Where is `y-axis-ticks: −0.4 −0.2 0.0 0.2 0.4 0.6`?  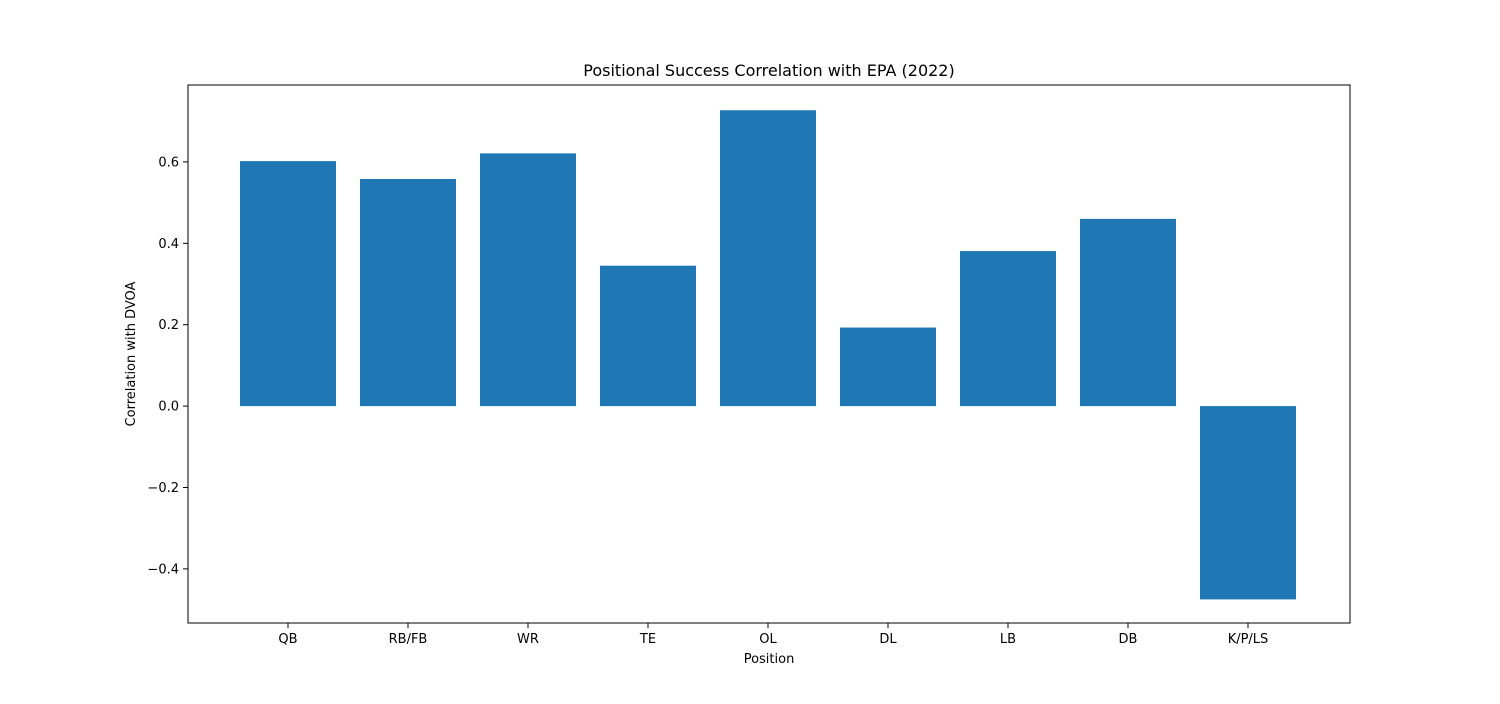 y-axis-ticks: −0.4 −0.2 0.0 0.2 0.4 0.6 is located at coordinates (167, 366).